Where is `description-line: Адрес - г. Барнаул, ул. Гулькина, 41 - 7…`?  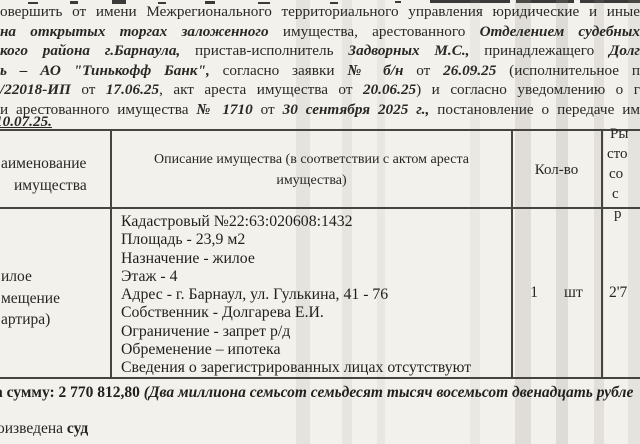
description-line: Адрес - г. Барнаул, ул. Гулькина, 41 - 7… is located at coordinates (255, 295).